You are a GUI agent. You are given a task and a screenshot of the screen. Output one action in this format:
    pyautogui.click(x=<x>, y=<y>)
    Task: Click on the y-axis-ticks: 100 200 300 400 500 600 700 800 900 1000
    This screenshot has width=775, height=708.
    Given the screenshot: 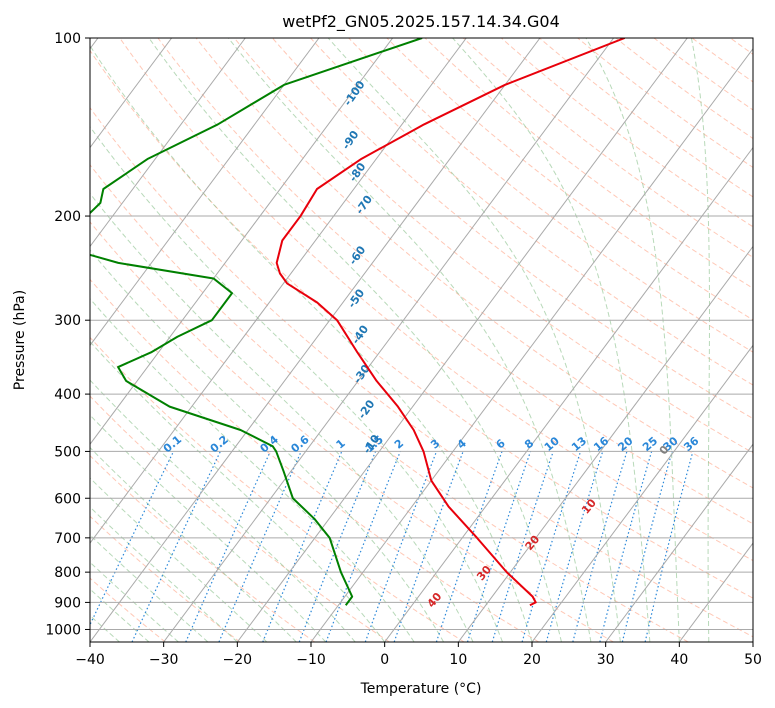 What is the action you would take?
    pyautogui.click(x=67, y=334)
    